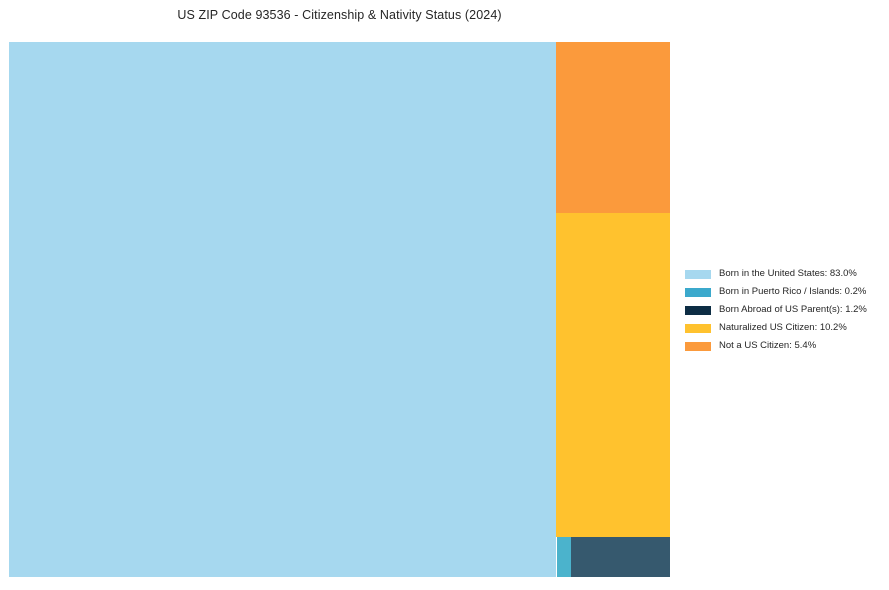 This screenshot has width=889, height=590. Describe the element at coordinates (620, 556) in the screenshot. I see `treemap-tile-born-abroad-of-us-parents` at that location.